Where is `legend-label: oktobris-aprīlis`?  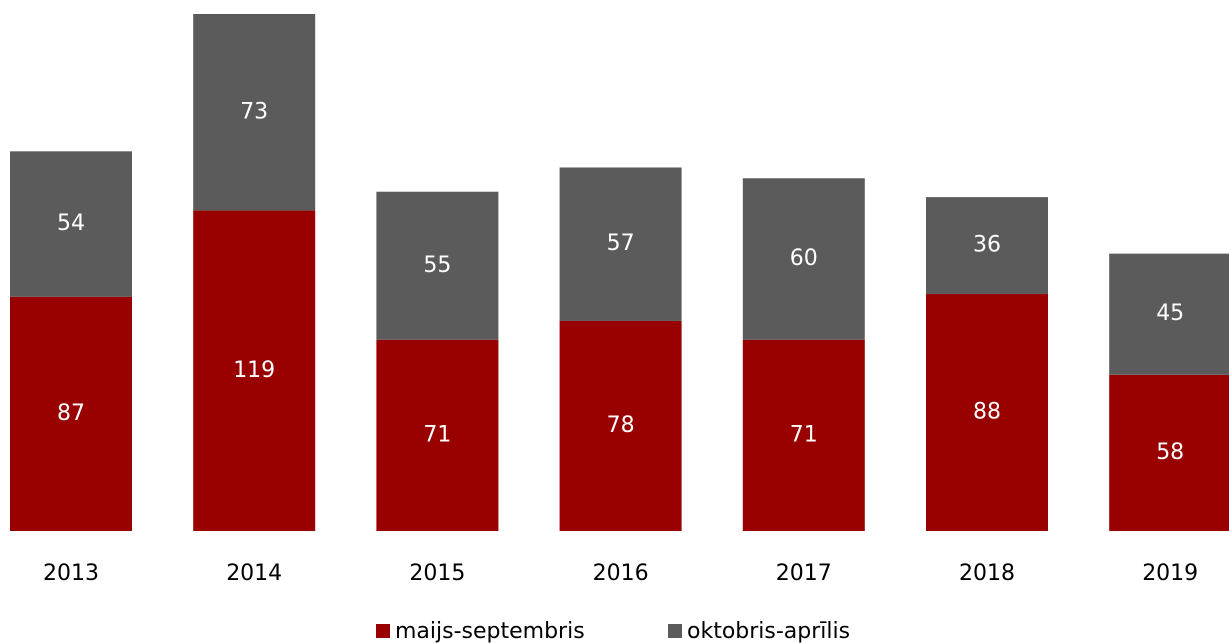
legend-label: oktobris-aprīlis is located at coordinates (768, 631).